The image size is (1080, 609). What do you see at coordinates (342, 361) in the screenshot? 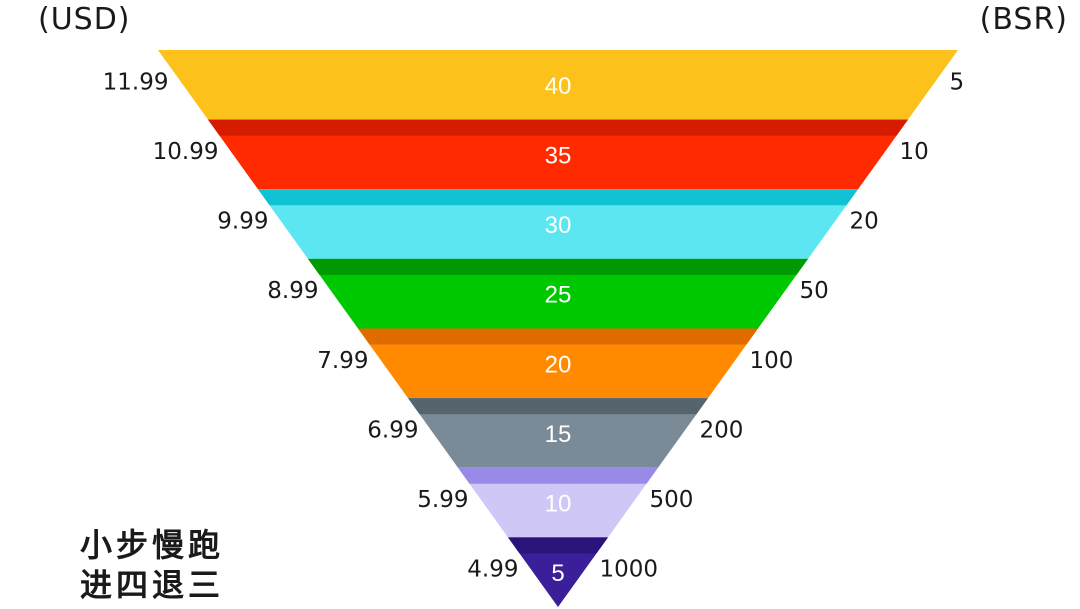
I see `price-label: 7.99` at bounding box center [342, 361].